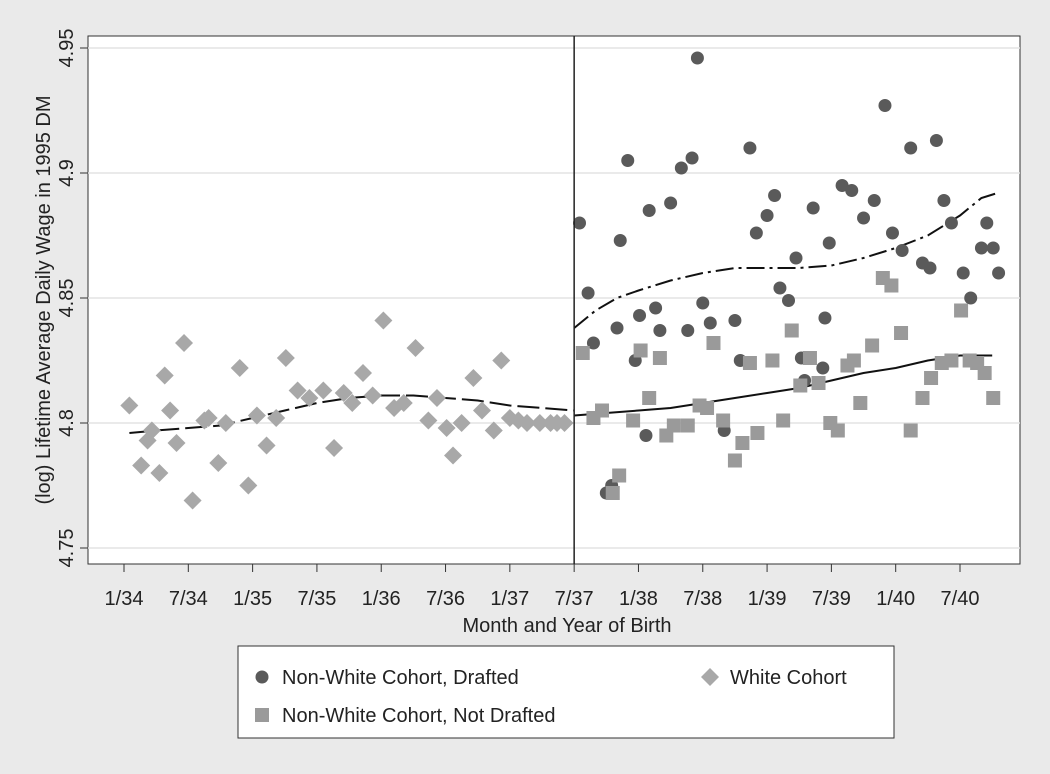  I want to click on y-tick-label: 4.85, so click(67, 298).